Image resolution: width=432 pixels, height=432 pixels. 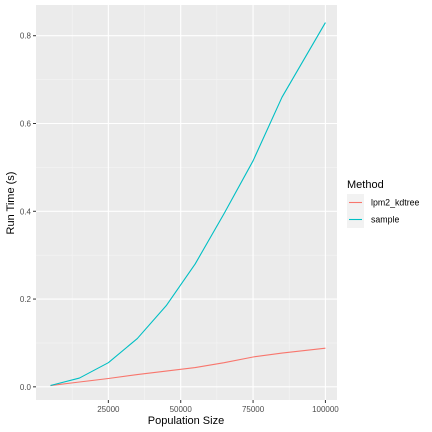 What do you see at coordinates (385, 220) in the screenshot?
I see `legend-label-sample: sample` at bounding box center [385, 220].